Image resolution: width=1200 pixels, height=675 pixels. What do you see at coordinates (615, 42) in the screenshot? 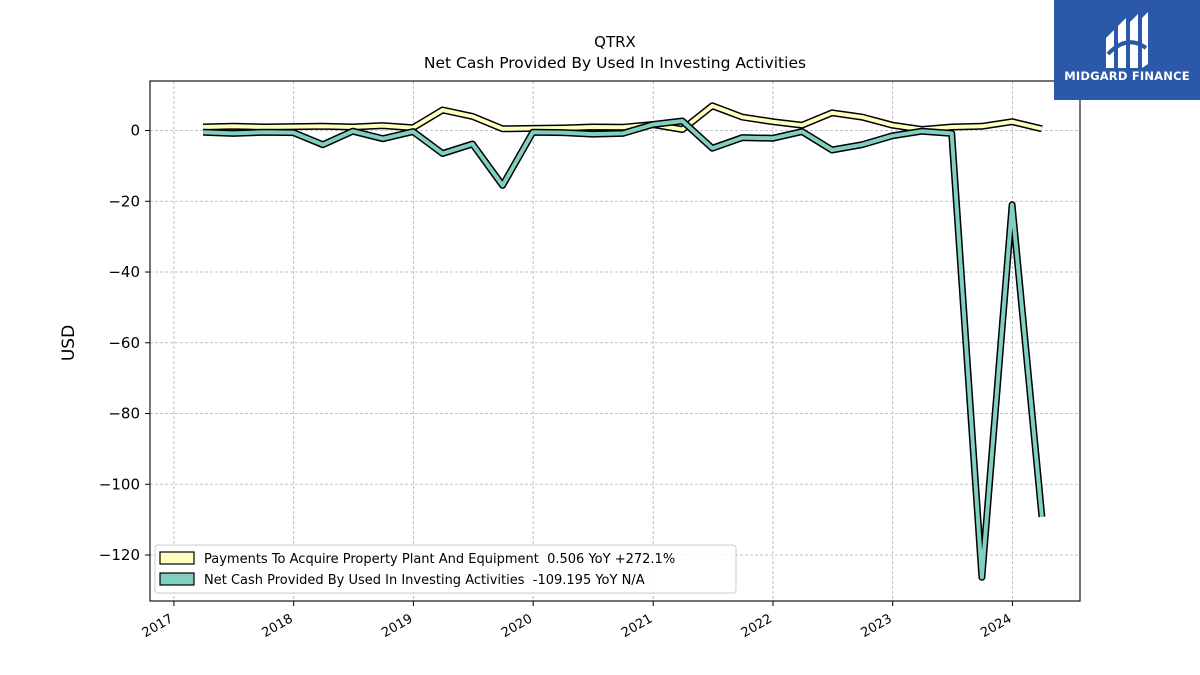
I see `chart-title: QTRX` at bounding box center [615, 42].